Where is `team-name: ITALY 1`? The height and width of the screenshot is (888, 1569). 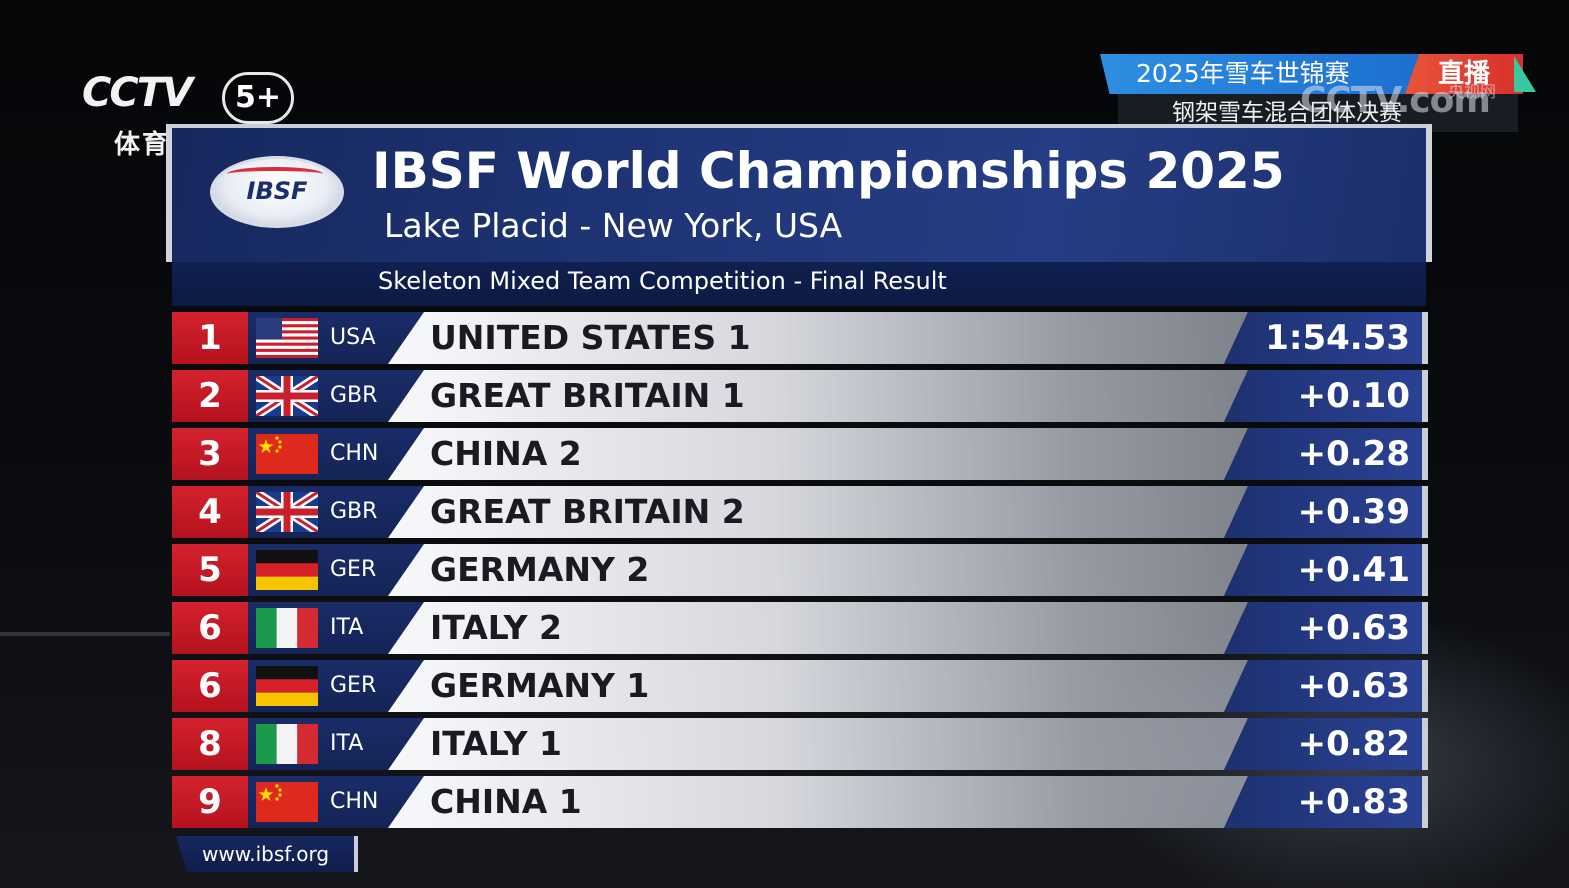
team-name: ITALY 1 is located at coordinates (496, 743).